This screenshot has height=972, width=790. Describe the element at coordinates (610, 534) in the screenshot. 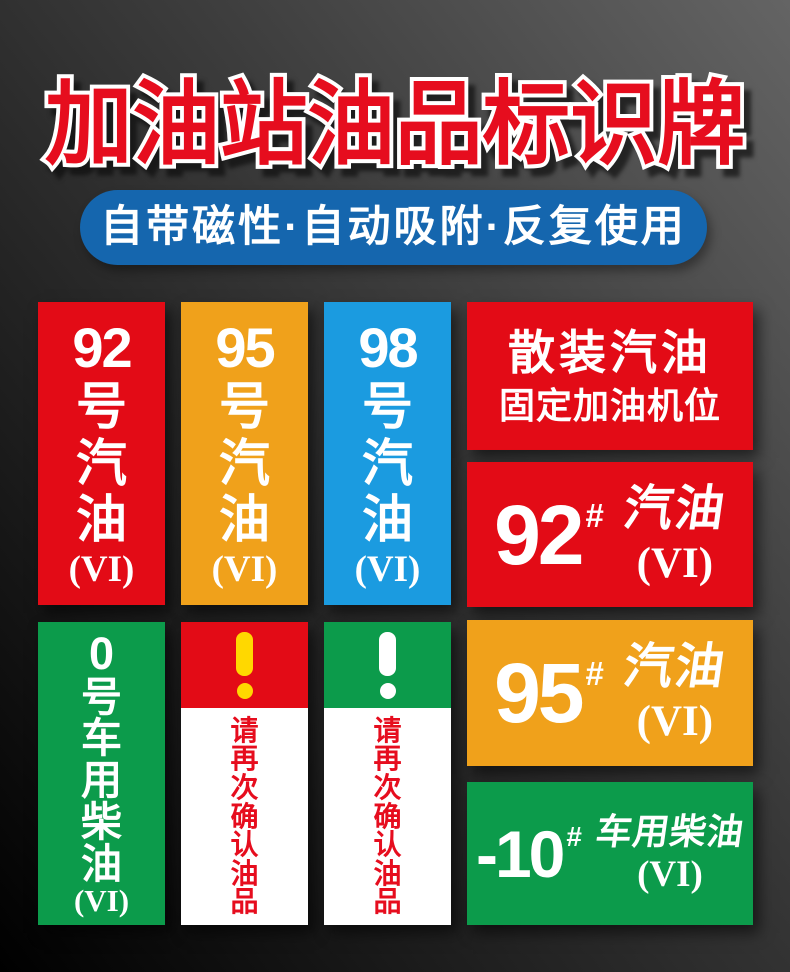

I see `sign-92-gasoline-horizontal: 92 # 汽油 (VI)` at that location.